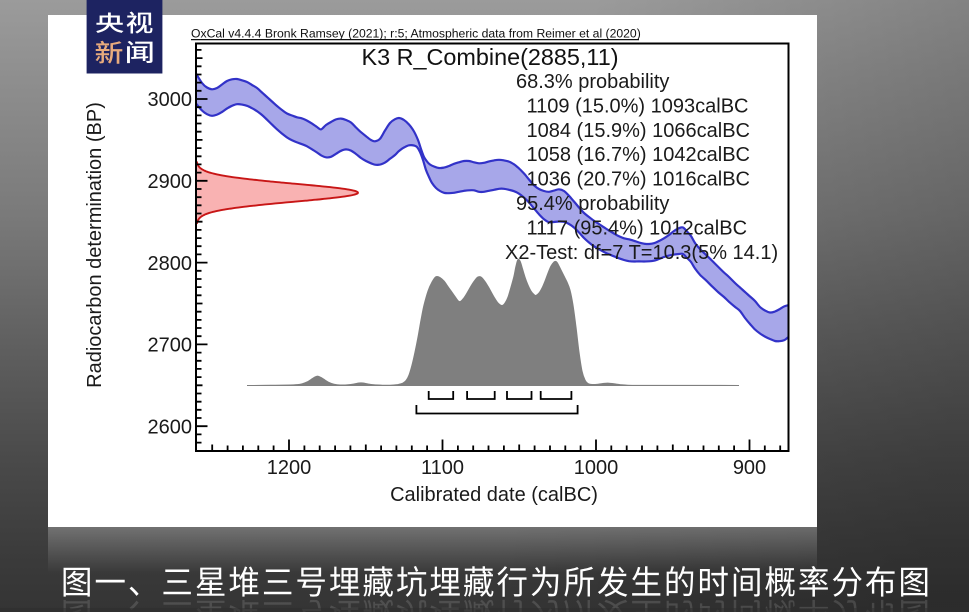 This screenshot has width=969, height=612. Describe the element at coordinates (592, 82) in the screenshot. I see `svg-text: 68.3% probability` at that location.